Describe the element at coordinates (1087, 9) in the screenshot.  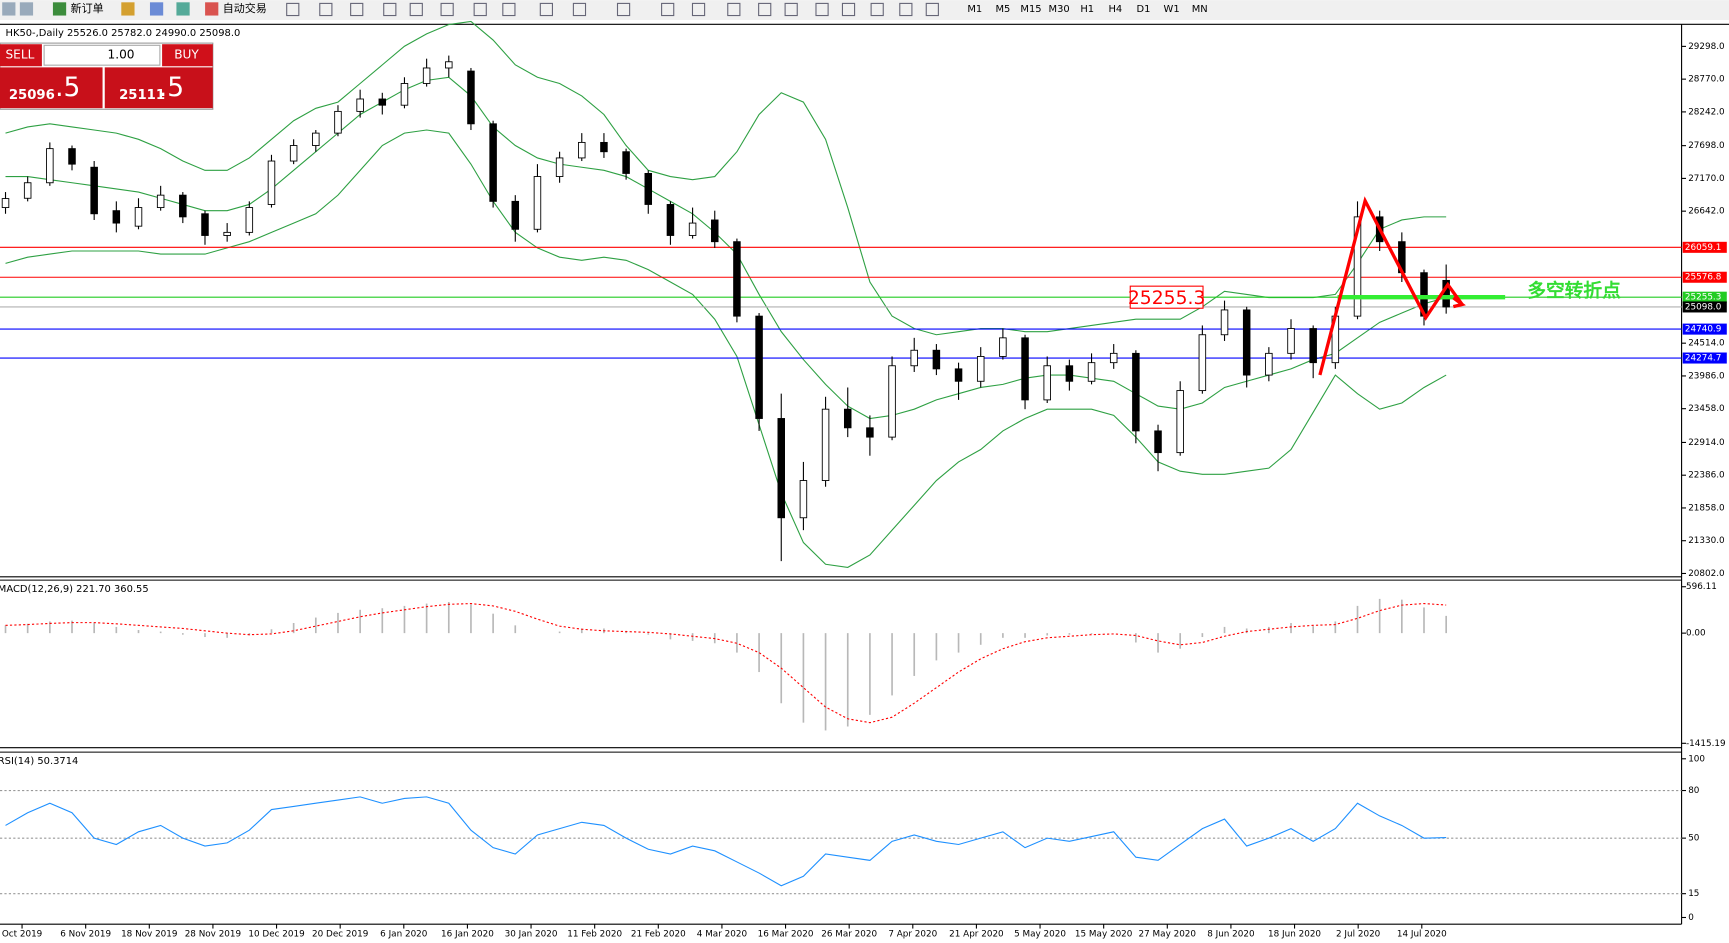
I see `timeframe-button: H1` at that location.